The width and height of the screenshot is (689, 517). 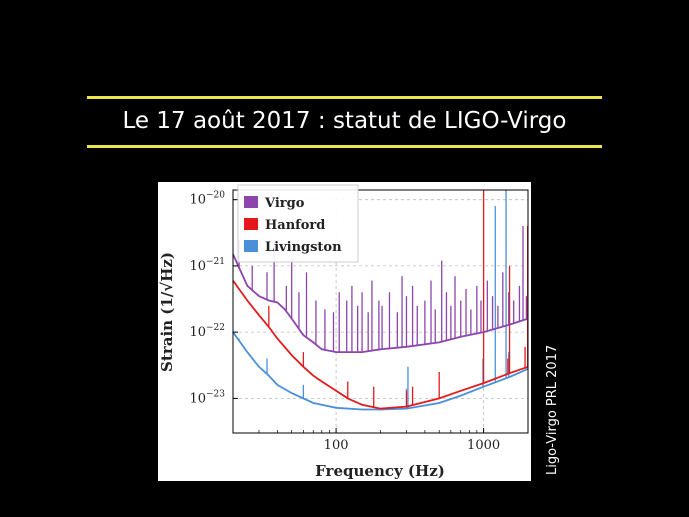 What do you see at coordinates (344, 146) in the screenshot?
I see `bottom-yellow-rule` at bounding box center [344, 146].